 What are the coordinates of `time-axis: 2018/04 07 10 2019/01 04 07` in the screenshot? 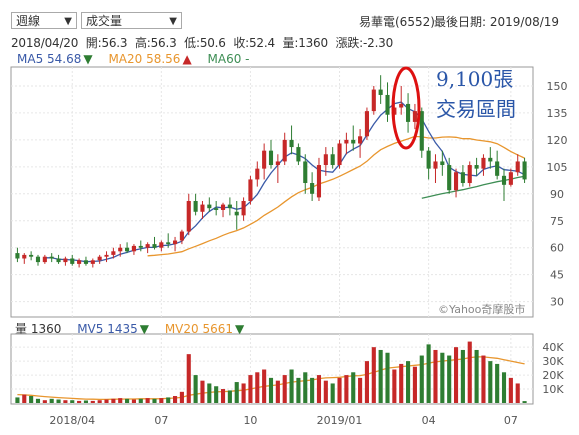 It's located at (283, 420).